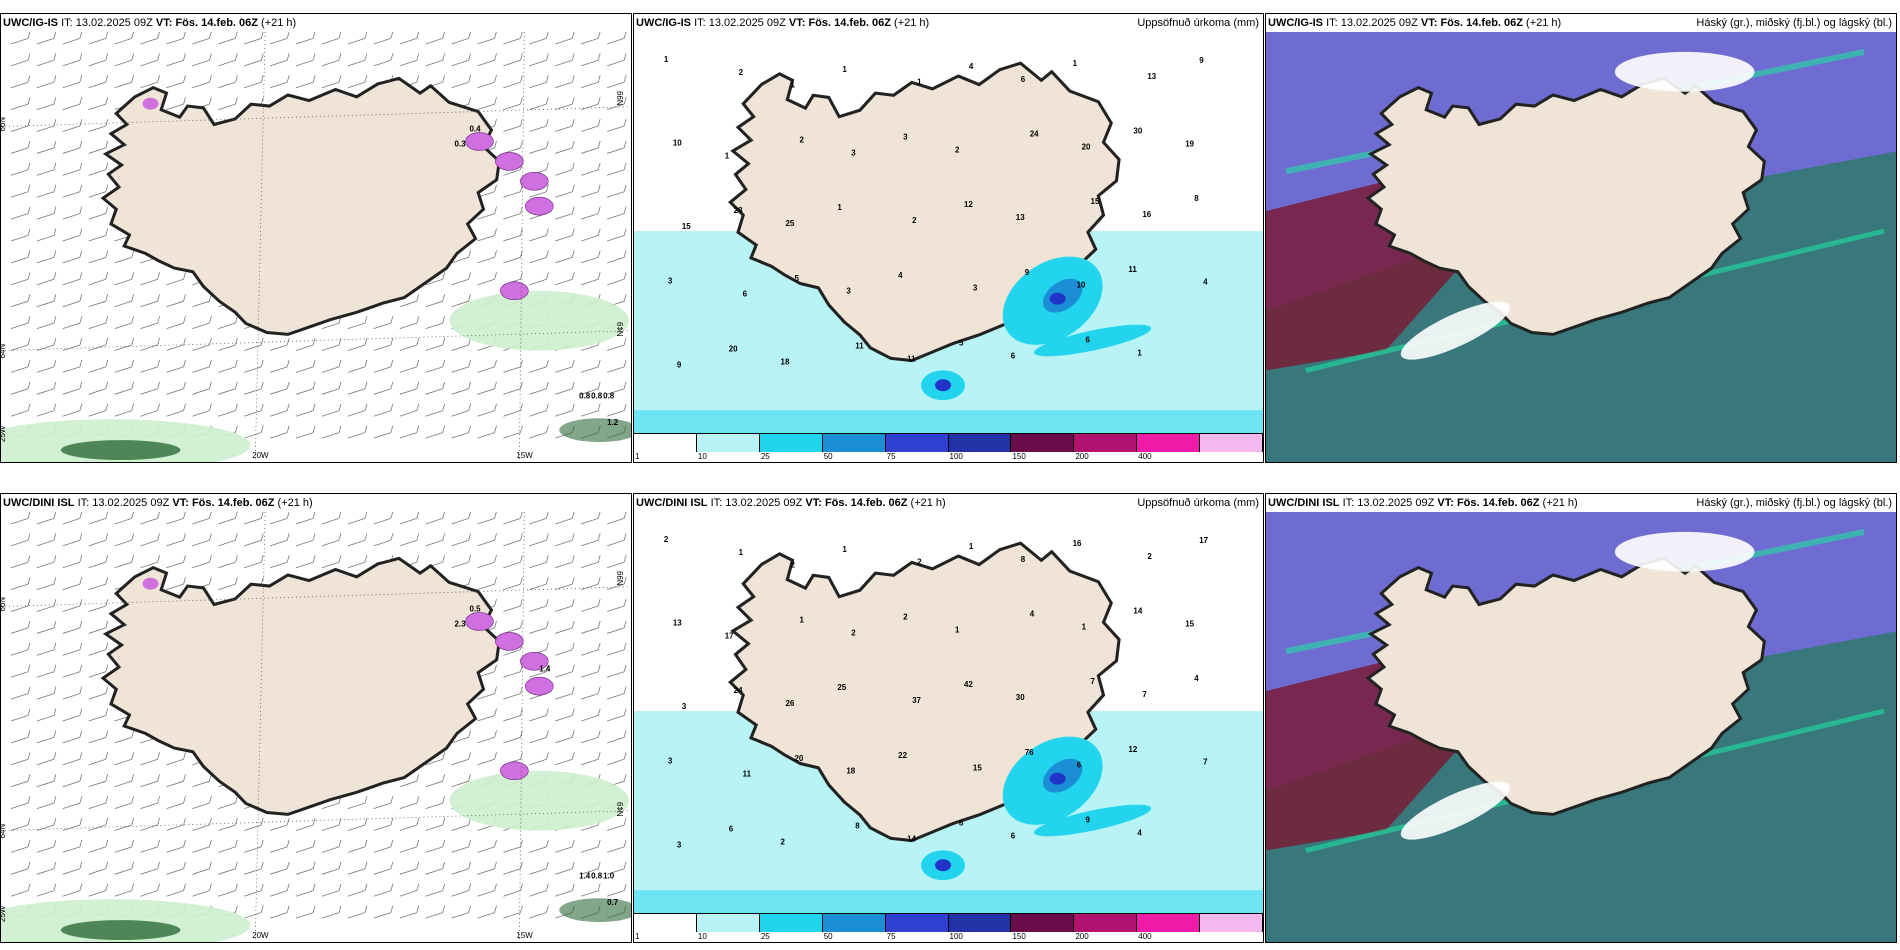 The height and width of the screenshot is (950, 1900). Describe the element at coordinates (738, 210) in the screenshot. I see `value-label: 28` at that location.